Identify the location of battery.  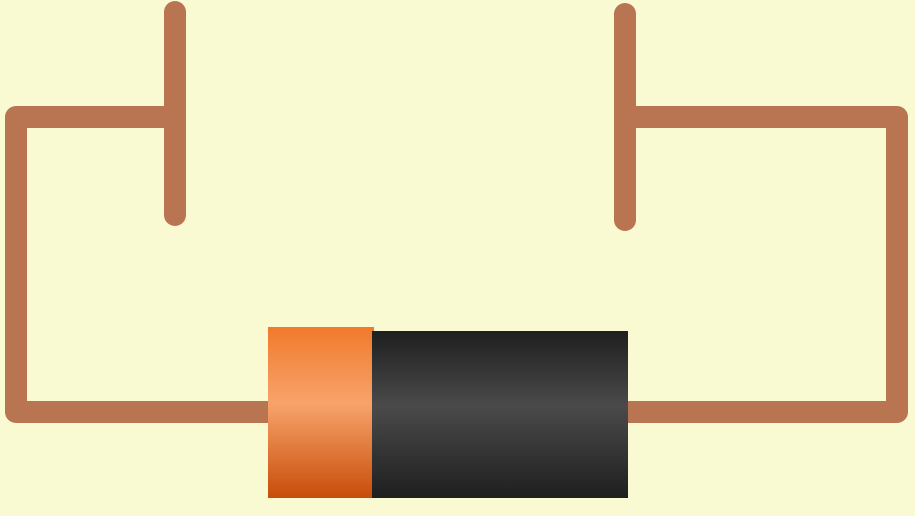
(448, 412).